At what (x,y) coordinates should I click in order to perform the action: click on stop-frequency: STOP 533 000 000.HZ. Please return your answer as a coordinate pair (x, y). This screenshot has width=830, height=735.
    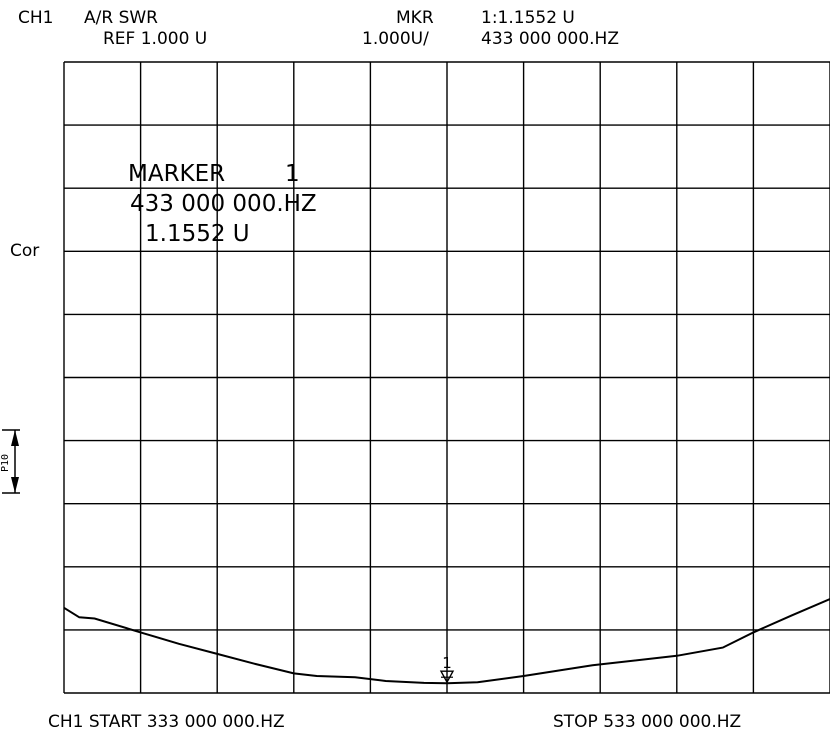
    Looking at the image, I should click on (647, 722).